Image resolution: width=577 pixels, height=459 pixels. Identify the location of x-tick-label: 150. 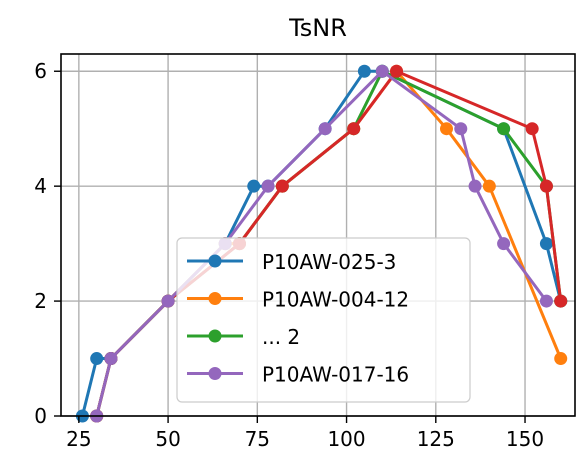
(525, 439).